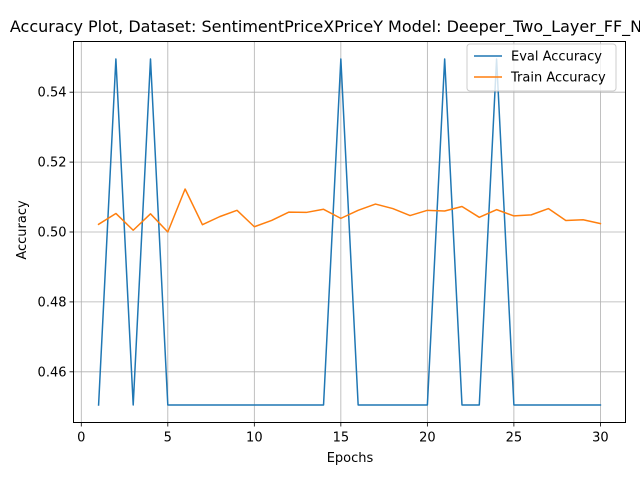 The height and width of the screenshot is (480, 640). I want to click on legend: Eval Accuracy Train Accuracy, so click(541, 67).